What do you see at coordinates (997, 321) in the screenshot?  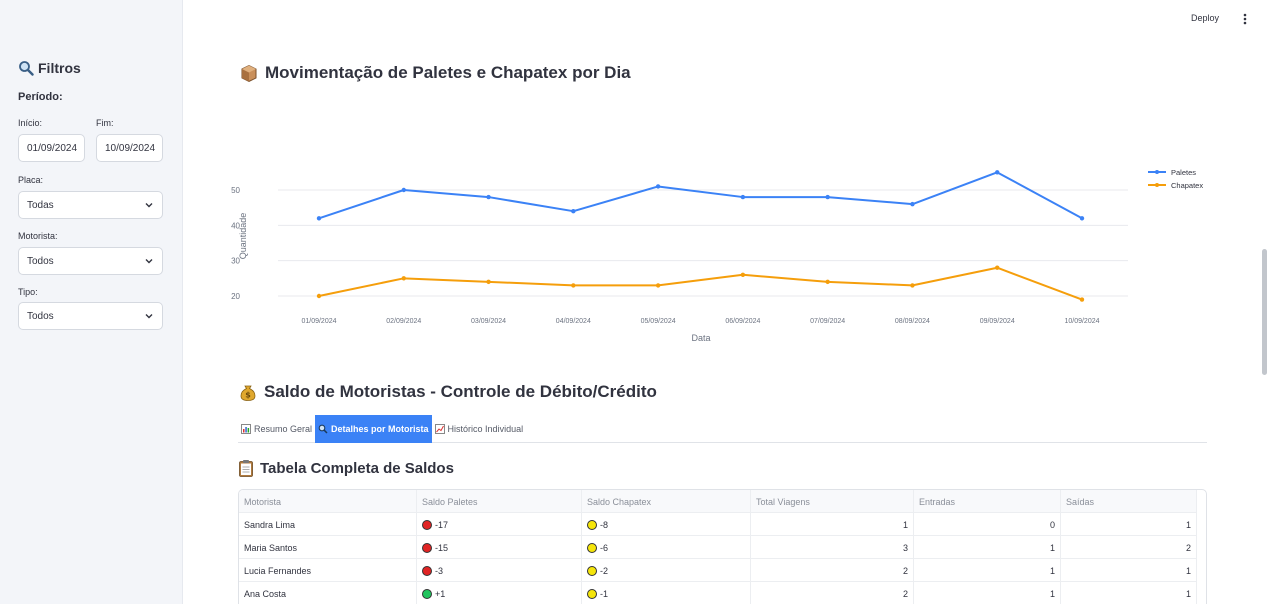 I see `x-tick-label: 09/09/2024` at bounding box center [997, 321].